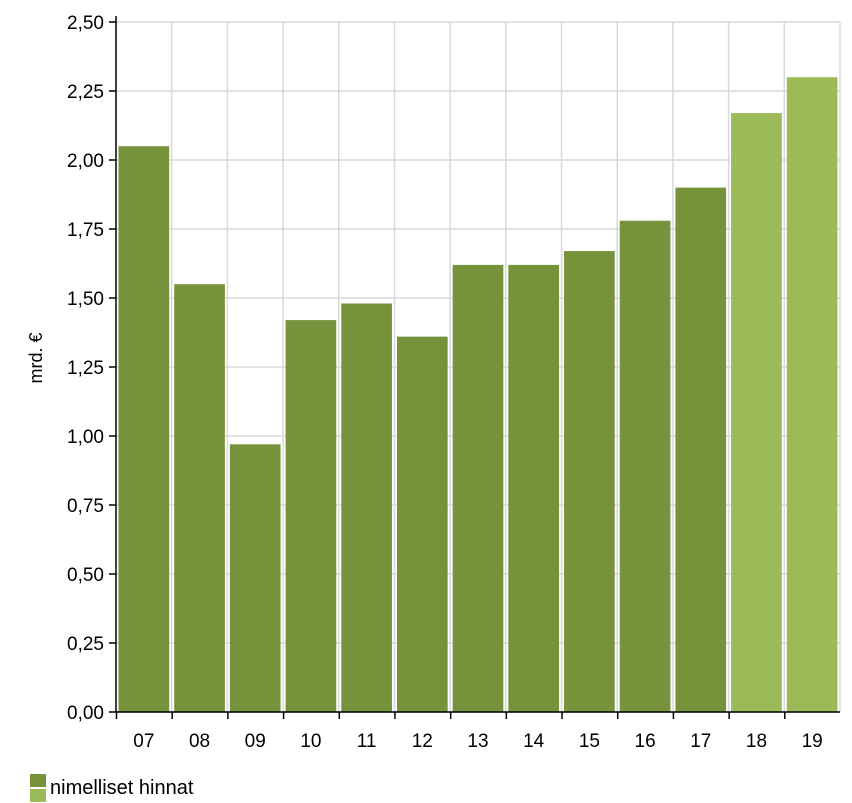 The image size is (852, 803). I want to click on y-tick-label: 2,50, so click(85, 23).